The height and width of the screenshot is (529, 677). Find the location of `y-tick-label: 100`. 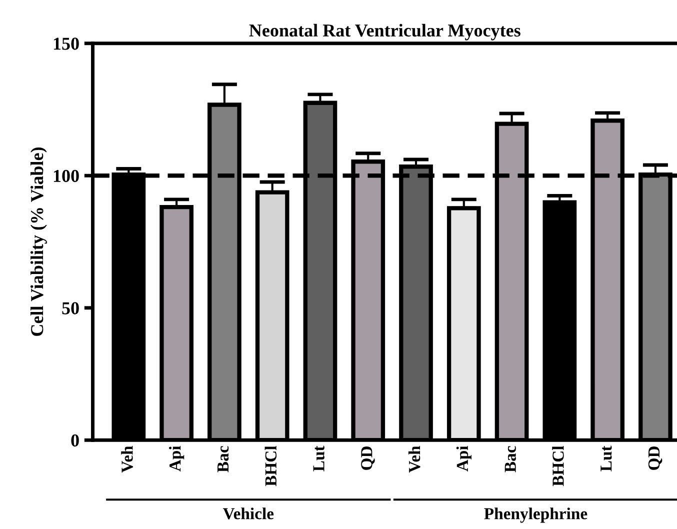

y-tick-label: 100 is located at coordinates (66, 176).